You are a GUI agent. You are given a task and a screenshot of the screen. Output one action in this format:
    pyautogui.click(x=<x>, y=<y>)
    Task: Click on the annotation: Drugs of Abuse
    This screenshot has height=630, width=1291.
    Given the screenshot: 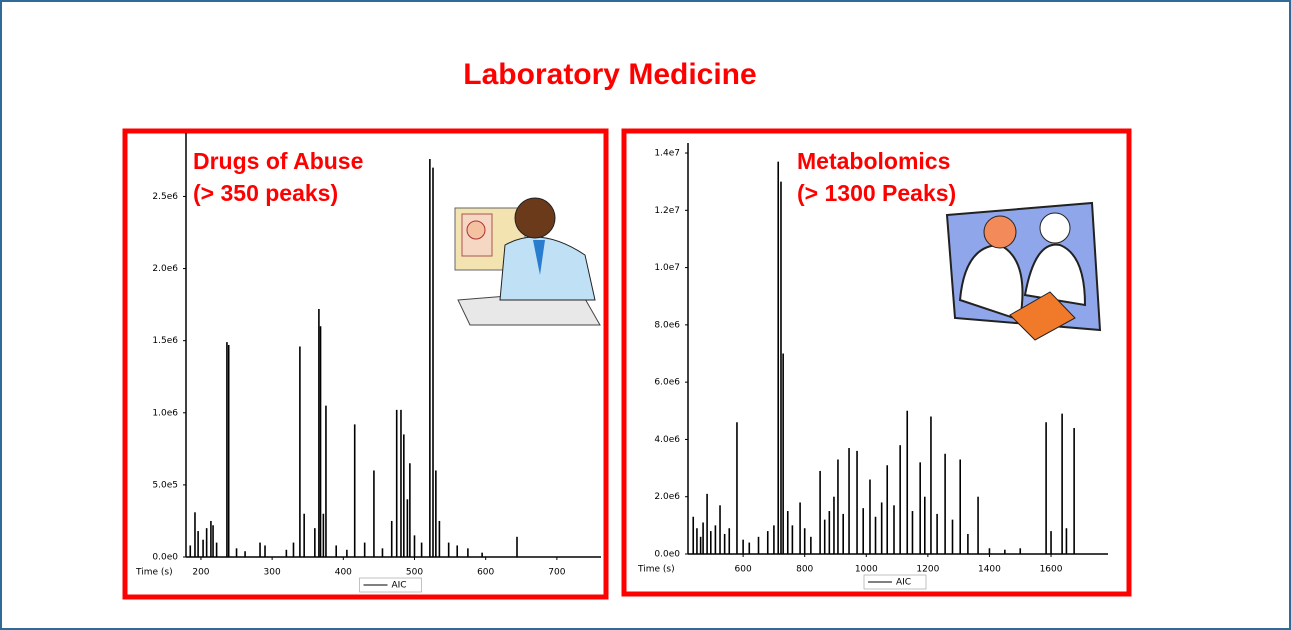 What is the action you would take?
    pyautogui.click(x=278, y=161)
    